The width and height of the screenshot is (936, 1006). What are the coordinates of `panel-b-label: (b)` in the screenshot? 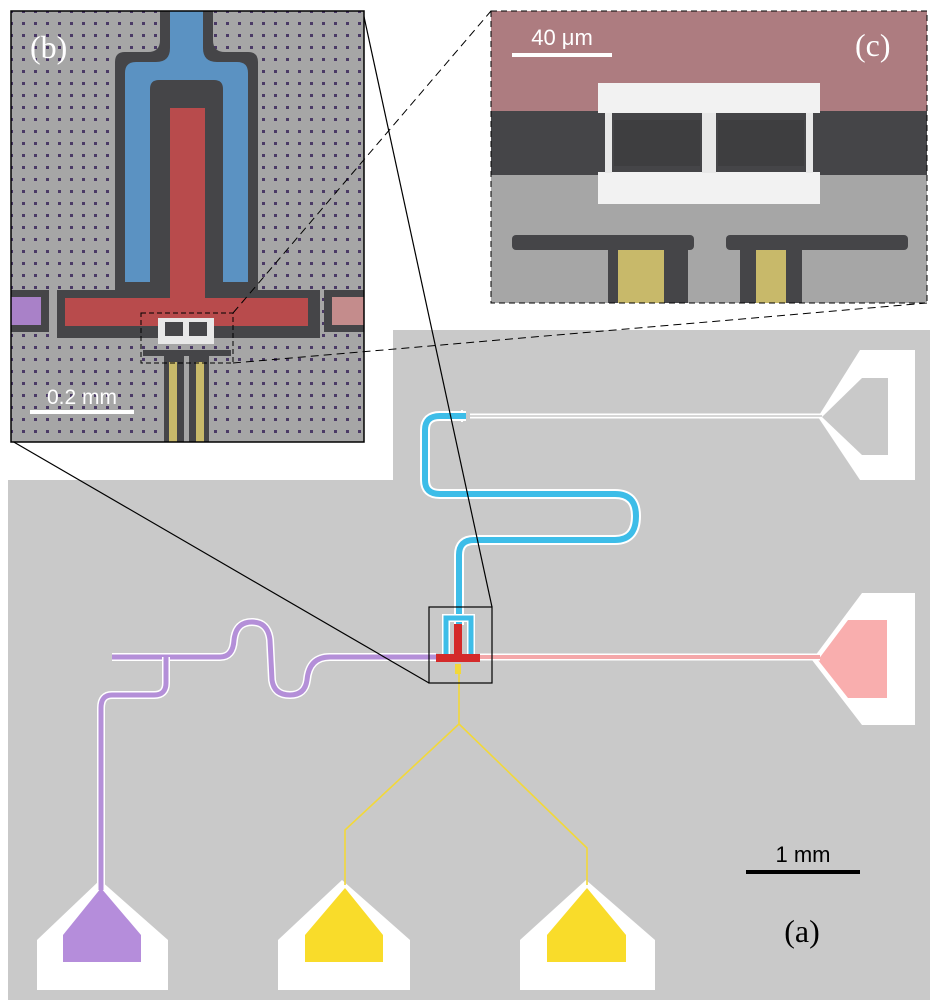 It's located at (48, 47).